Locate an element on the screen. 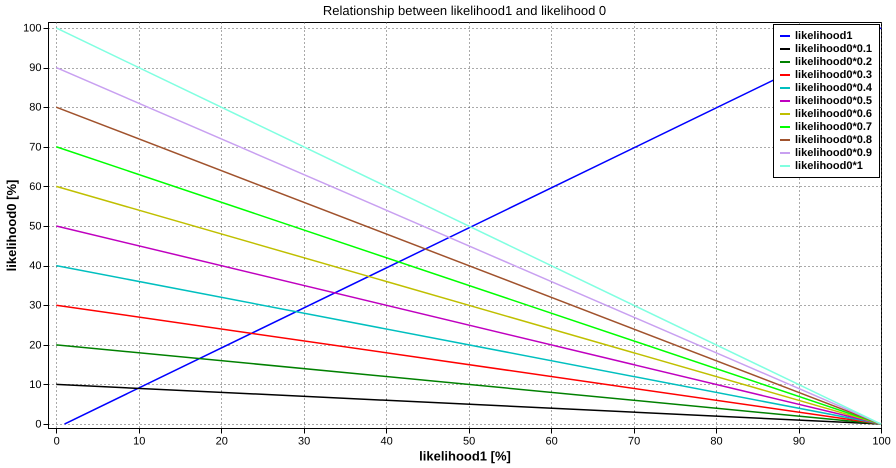  legend-label: likelihood0*0.9 is located at coordinates (833, 153).